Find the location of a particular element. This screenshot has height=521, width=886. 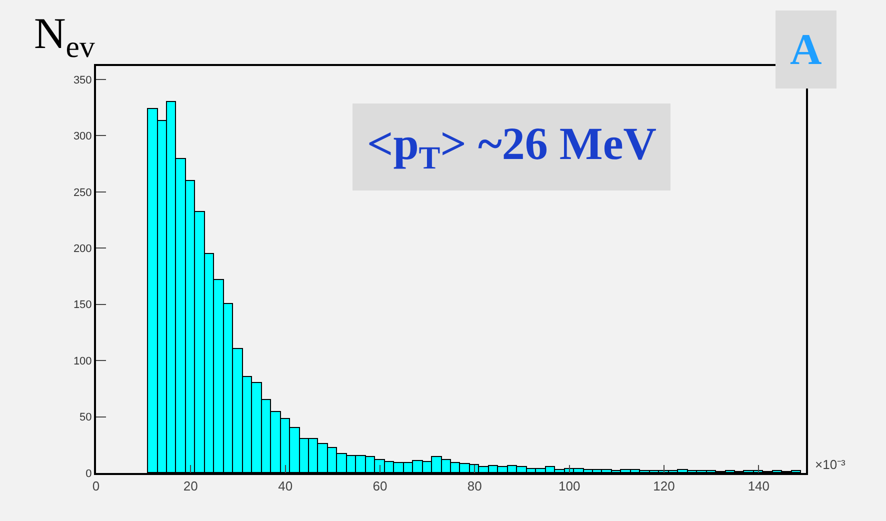

y-tick-label: 300 is located at coordinates (82, 136).